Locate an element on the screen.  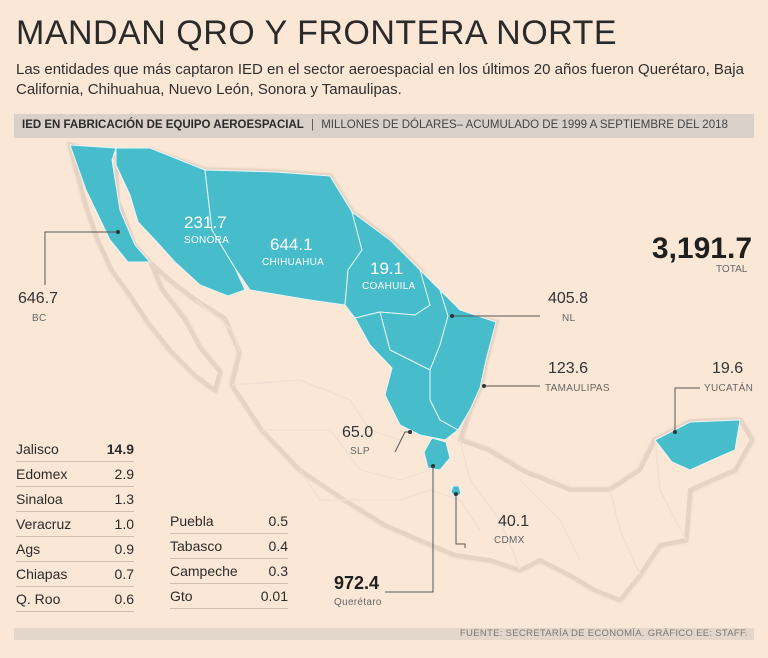
list-item-value: 0.7 is located at coordinates (115, 574).